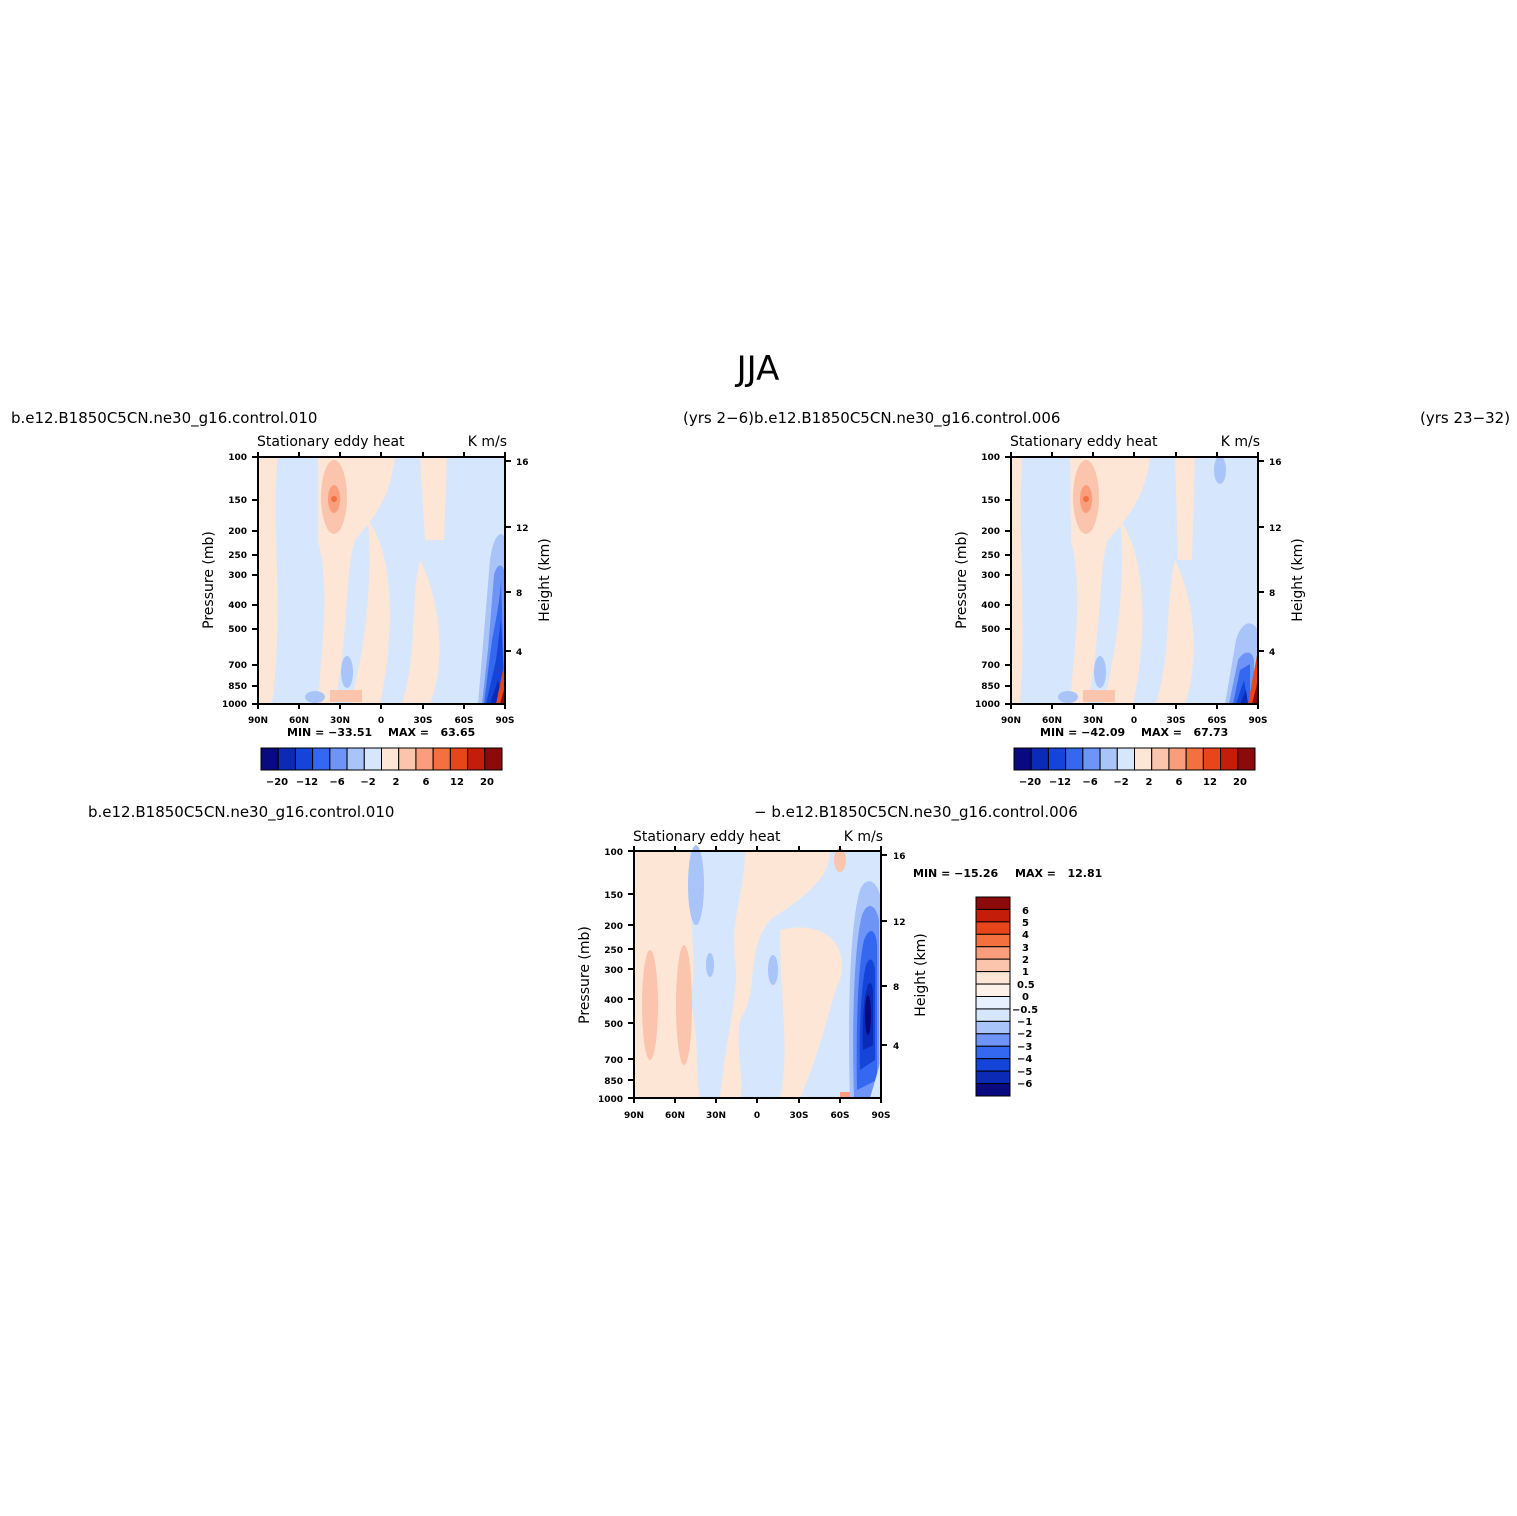  I want to click on y2-tick-label: 4, so click(896, 1047).